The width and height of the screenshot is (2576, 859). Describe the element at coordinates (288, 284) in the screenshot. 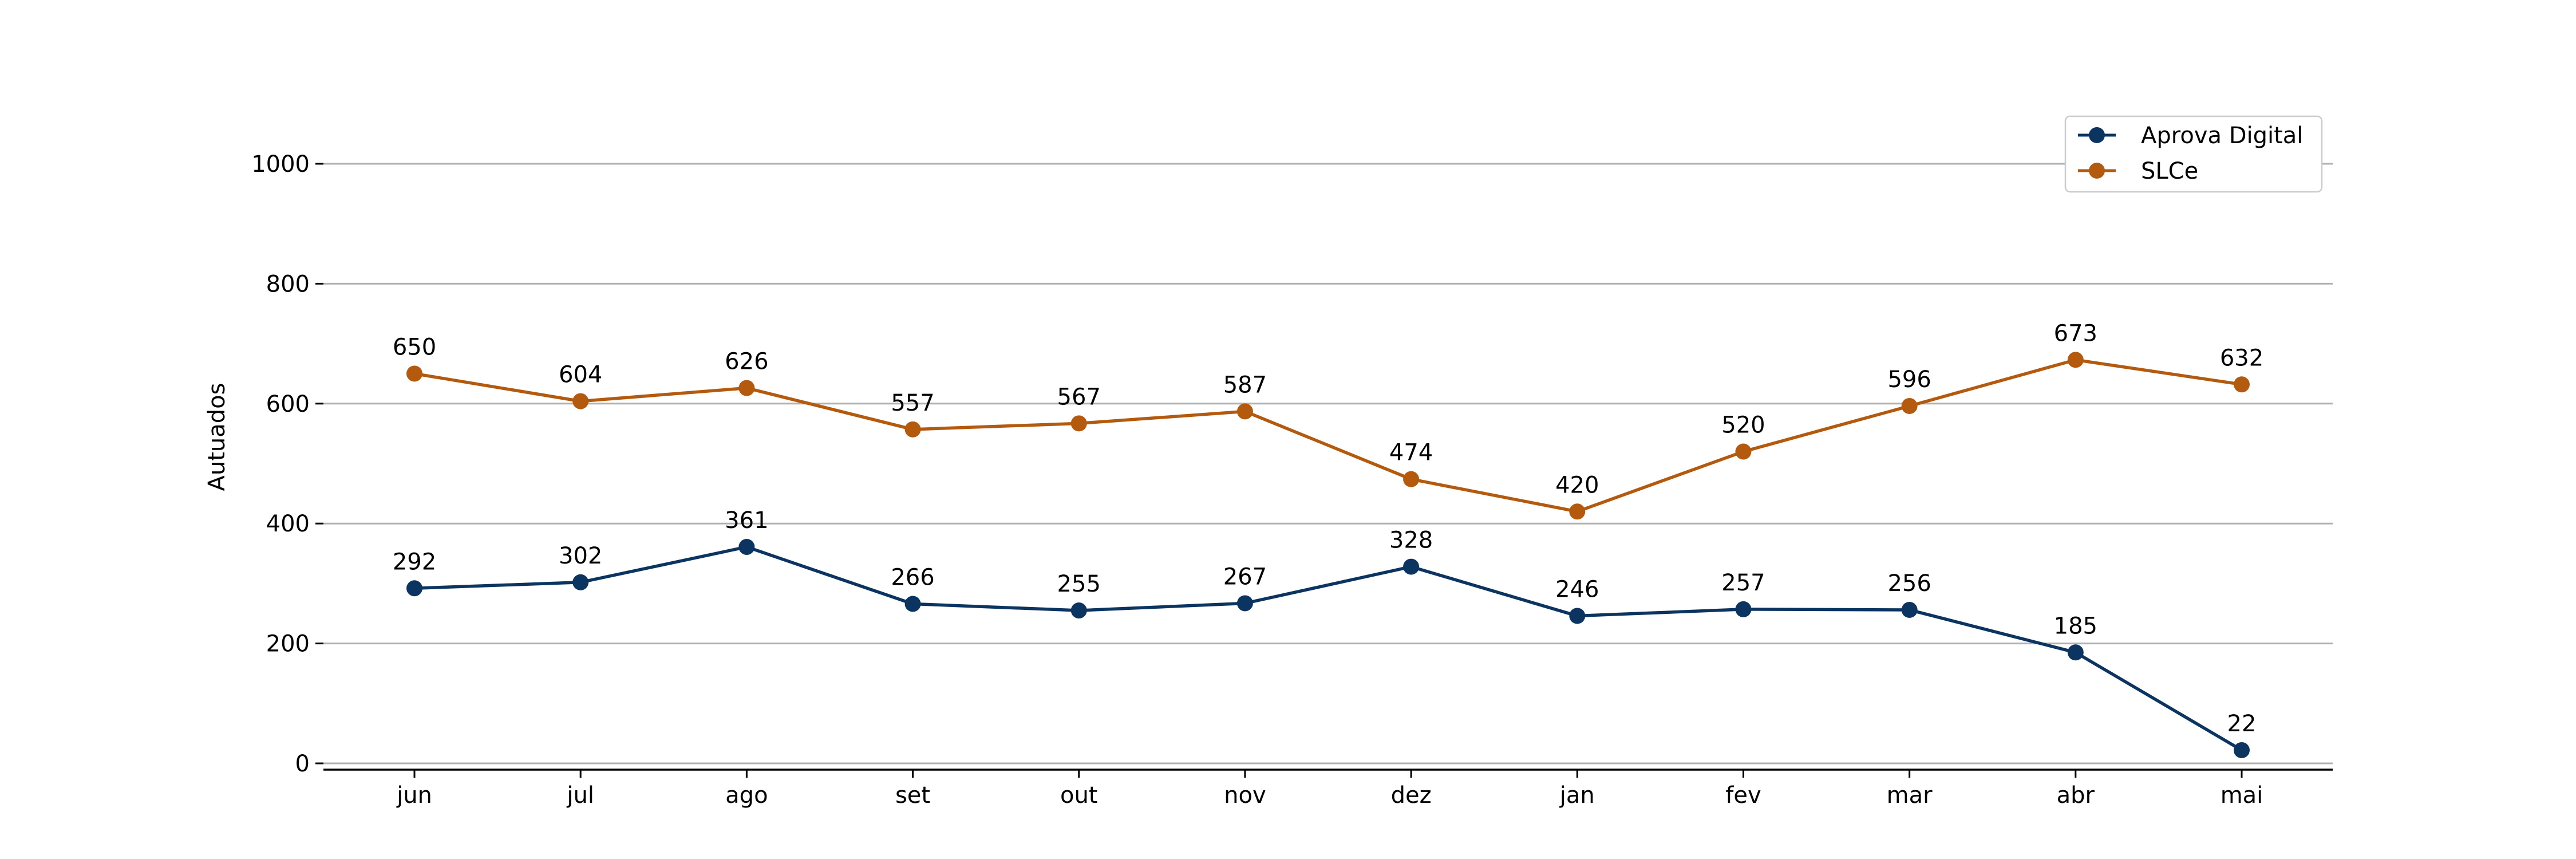

I see `y-tick-label: 800` at that location.